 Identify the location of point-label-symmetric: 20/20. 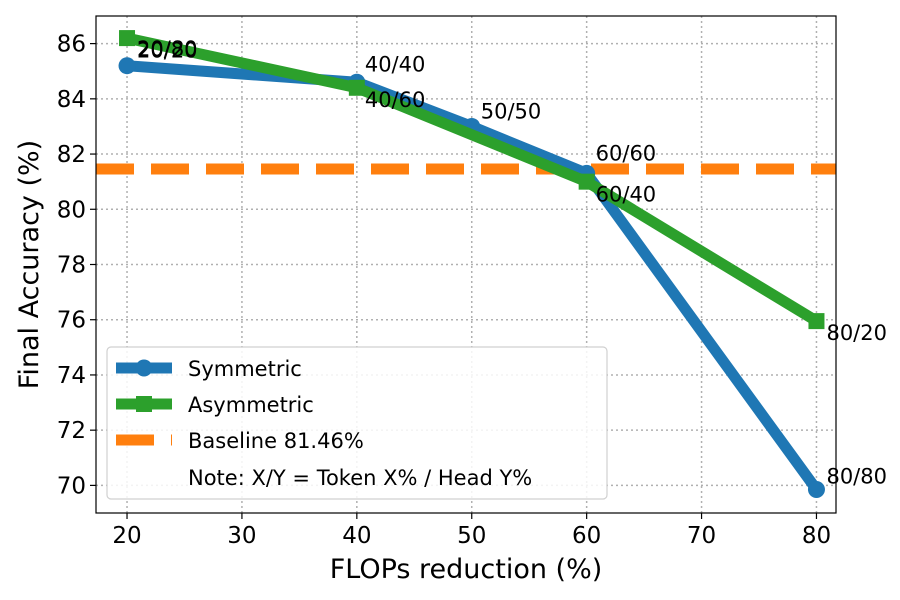
(167, 51).